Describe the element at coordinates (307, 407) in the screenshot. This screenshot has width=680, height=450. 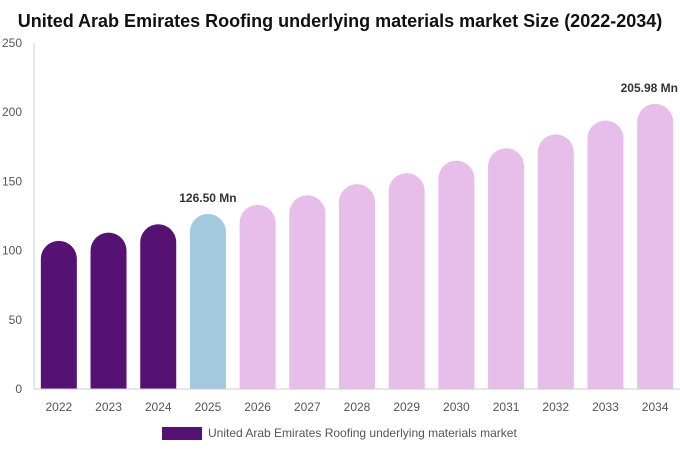
I see `x-tick-label: 2027` at that location.